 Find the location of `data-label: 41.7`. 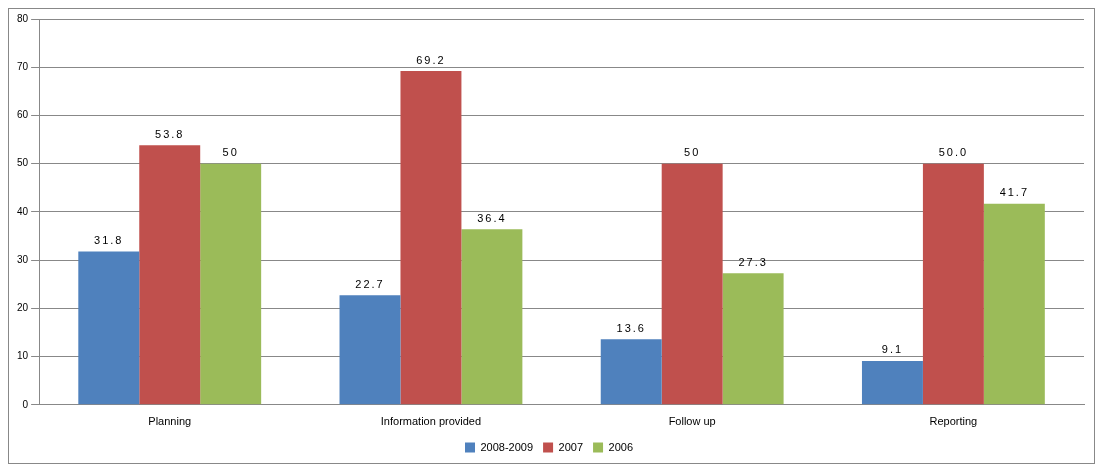

data-label: 41.7 is located at coordinates (1014, 192).